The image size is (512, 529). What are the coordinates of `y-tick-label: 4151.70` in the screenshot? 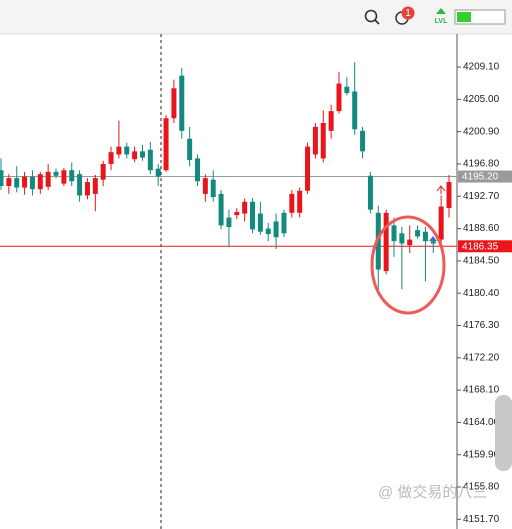 It's located at (481, 519).